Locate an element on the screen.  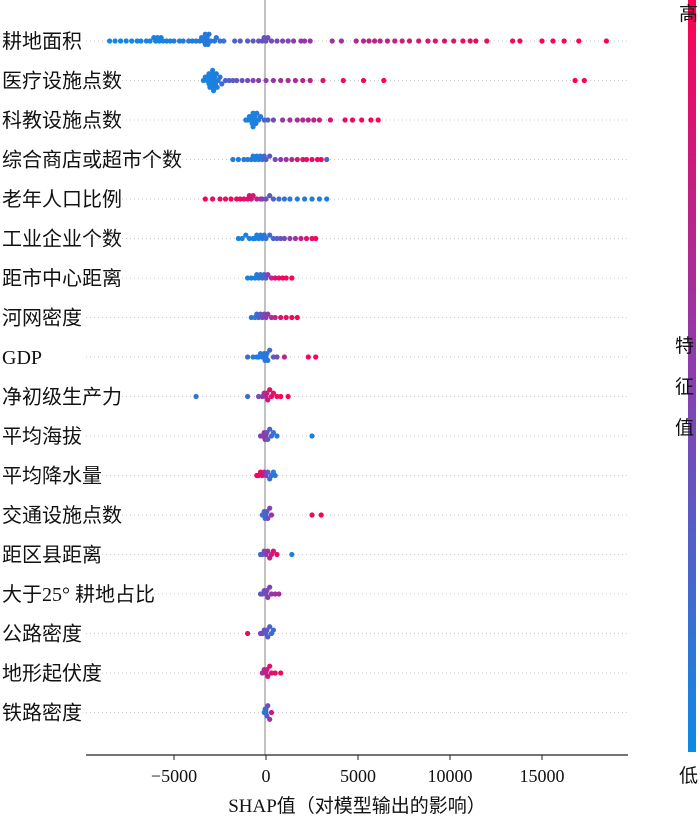
feature-label: 平均海拔 is located at coordinates (42, 436).